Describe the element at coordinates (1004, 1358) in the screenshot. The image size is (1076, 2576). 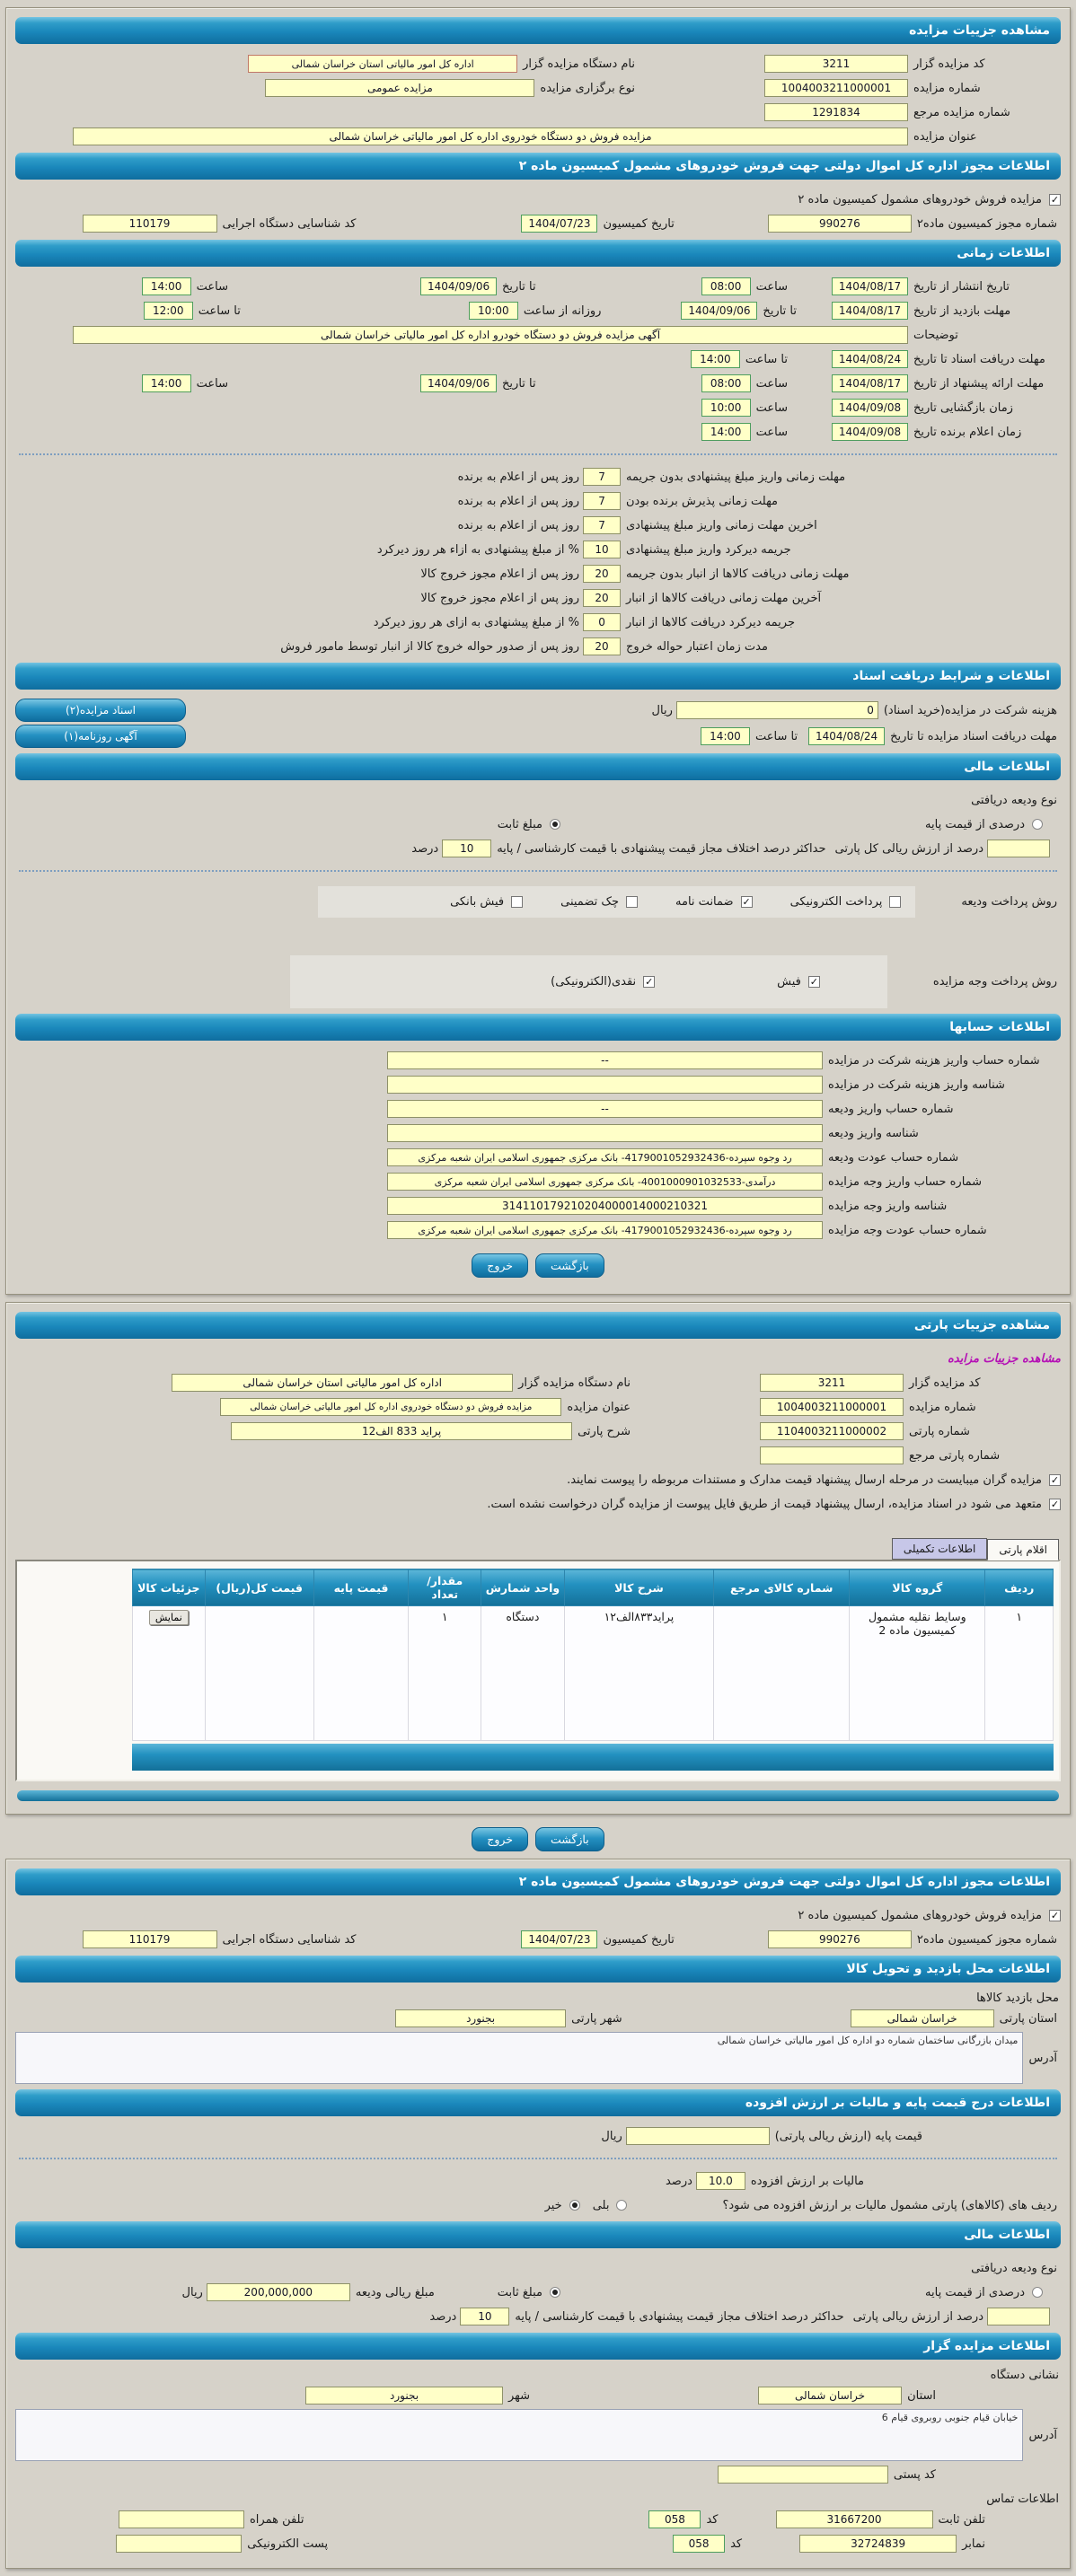
I see `view-auction-details-link: مشاهده جزییات مزایده` at that location.